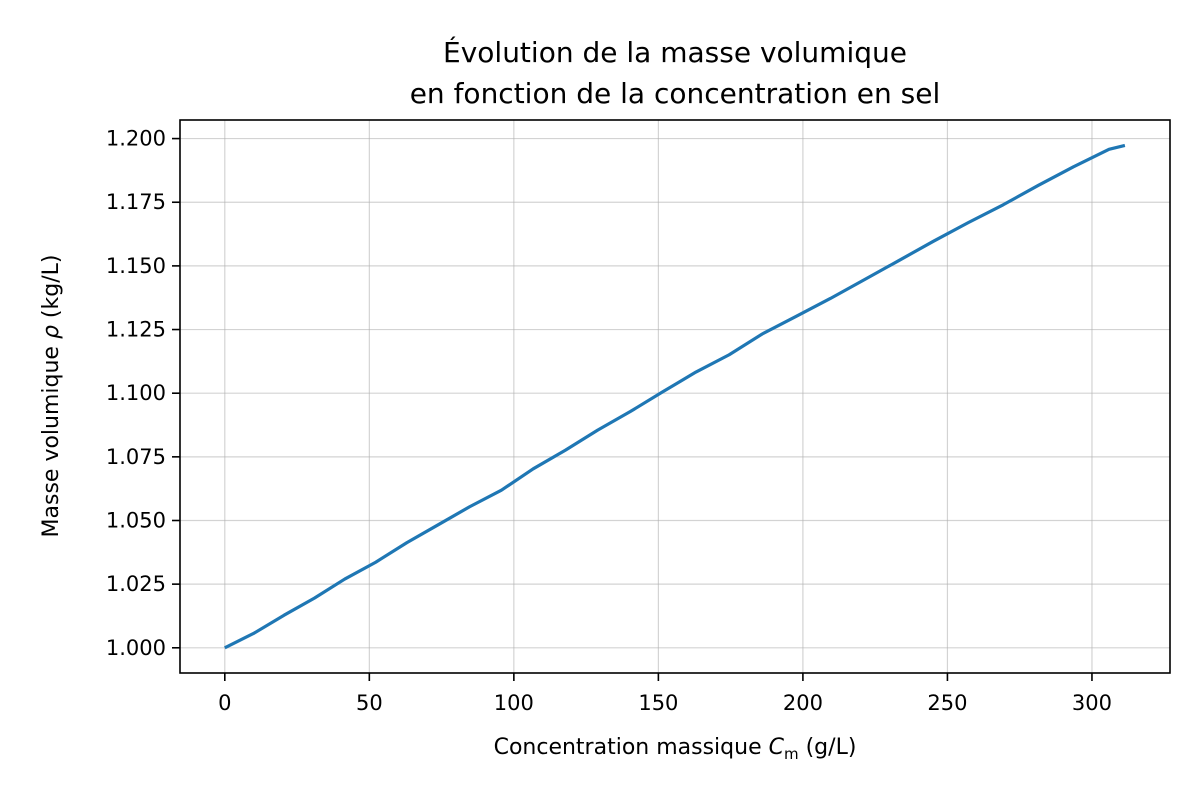 The width and height of the screenshot is (1200, 800). Describe the element at coordinates (224, 703) in the screenshot. I see `x-tick-label: 0` at that location.